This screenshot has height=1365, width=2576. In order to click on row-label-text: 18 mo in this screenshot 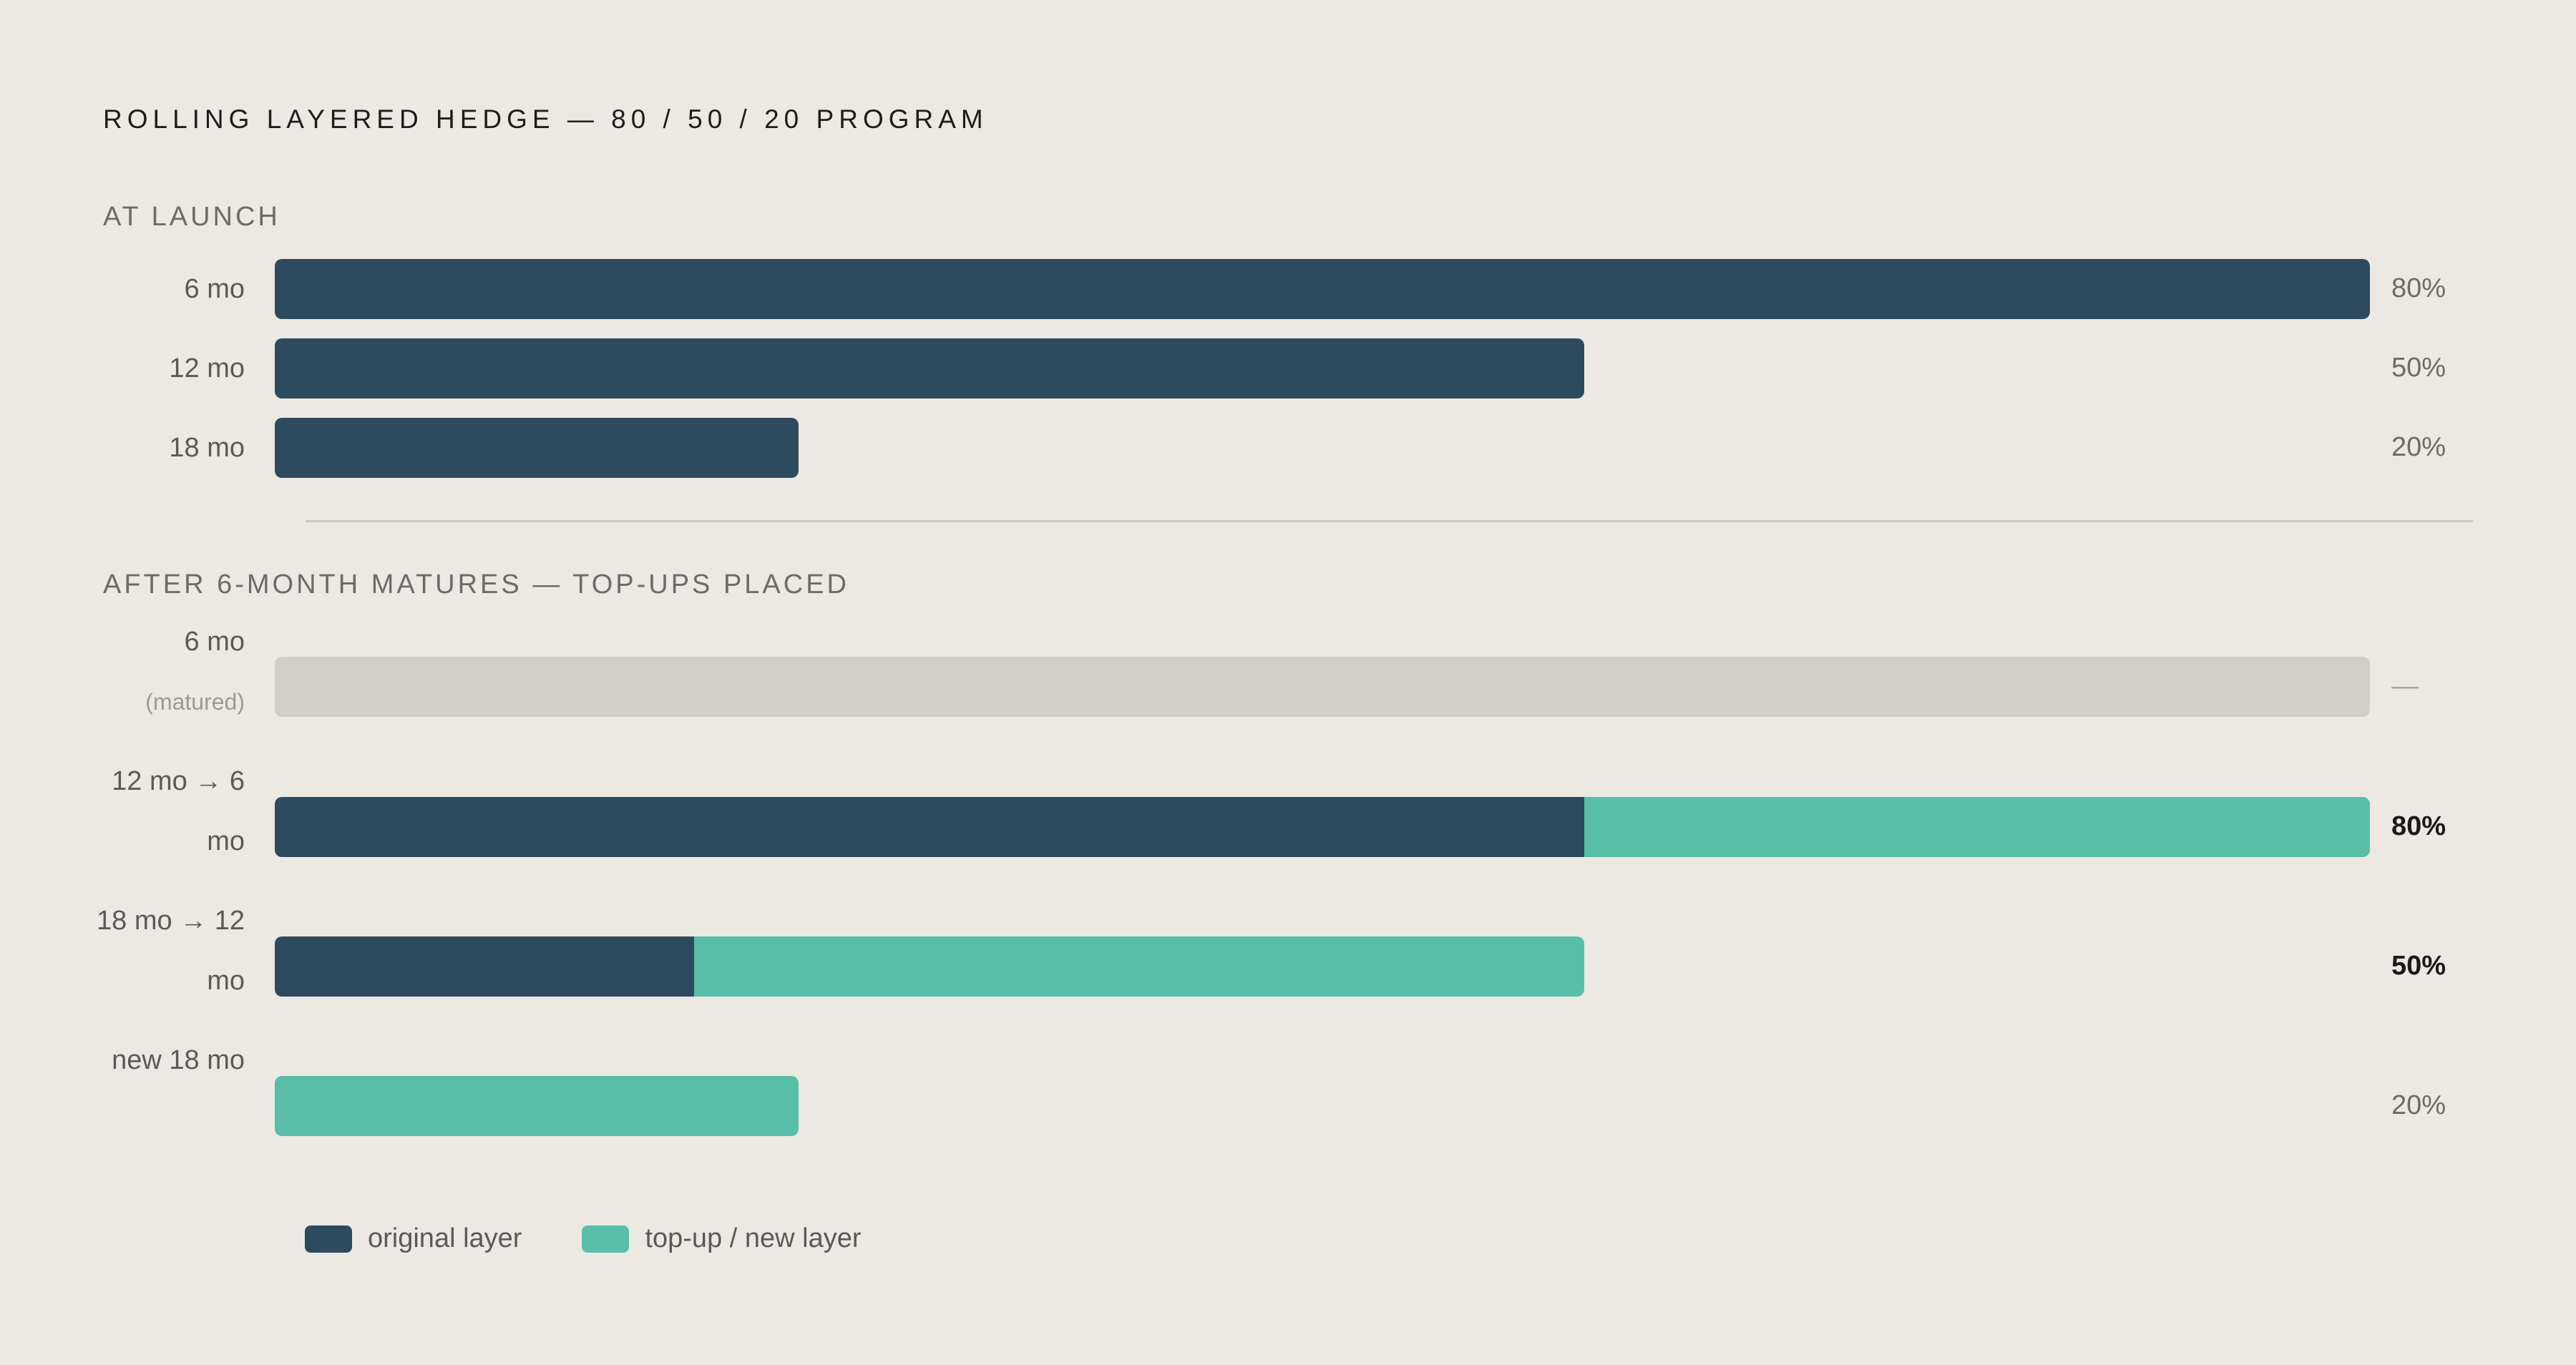, I will do `click(207, 448)`.